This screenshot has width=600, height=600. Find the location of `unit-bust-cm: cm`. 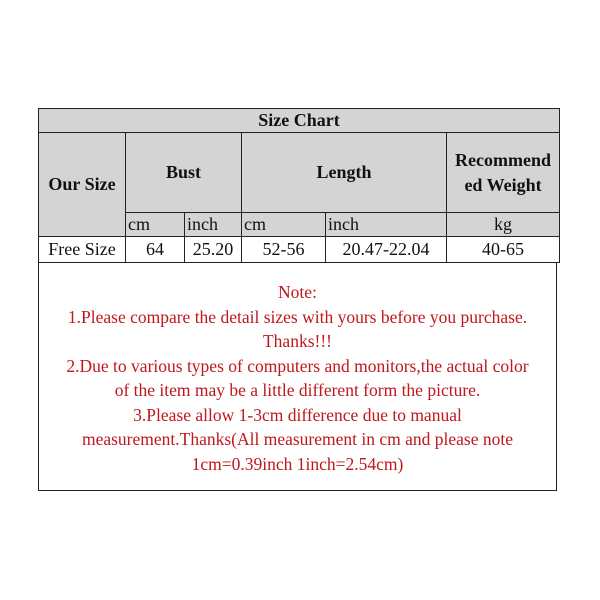

unit-bust-cm: cm is located at coordinates (155, 224).